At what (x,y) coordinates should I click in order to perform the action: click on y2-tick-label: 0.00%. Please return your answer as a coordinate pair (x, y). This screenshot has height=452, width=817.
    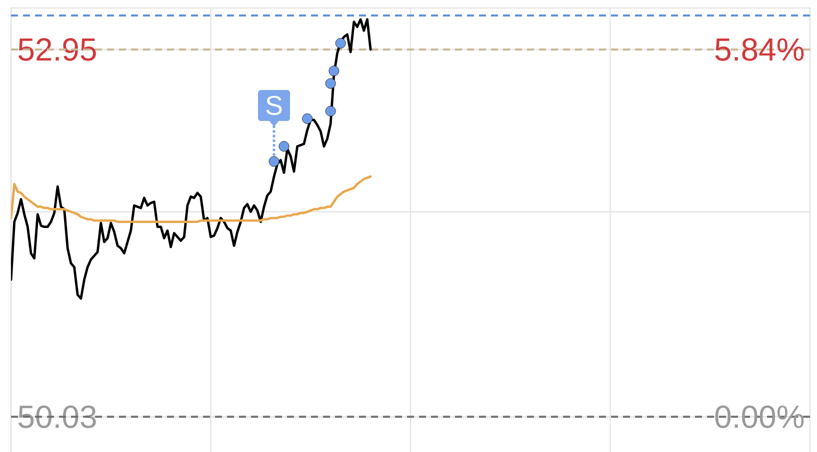
    Looking at the image, I should click on (759, 416).